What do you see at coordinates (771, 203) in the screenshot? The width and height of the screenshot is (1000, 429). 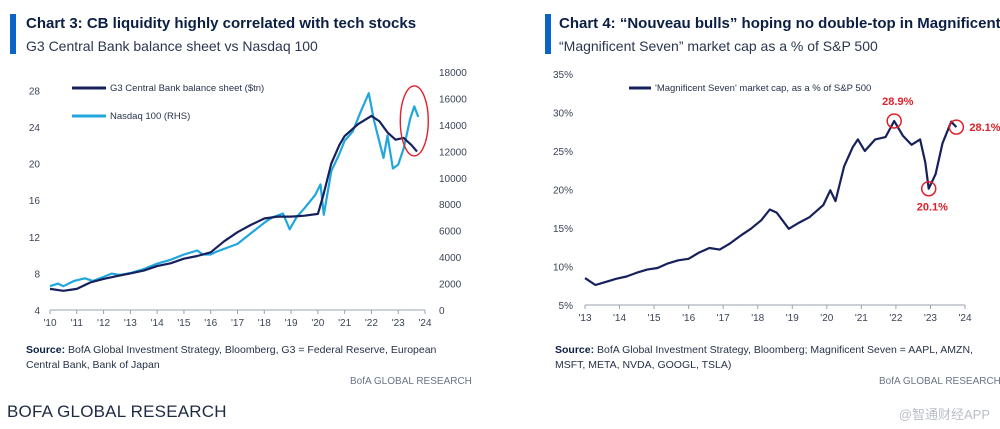 I see `mag7-series-line` at bounding box center [771, 203].